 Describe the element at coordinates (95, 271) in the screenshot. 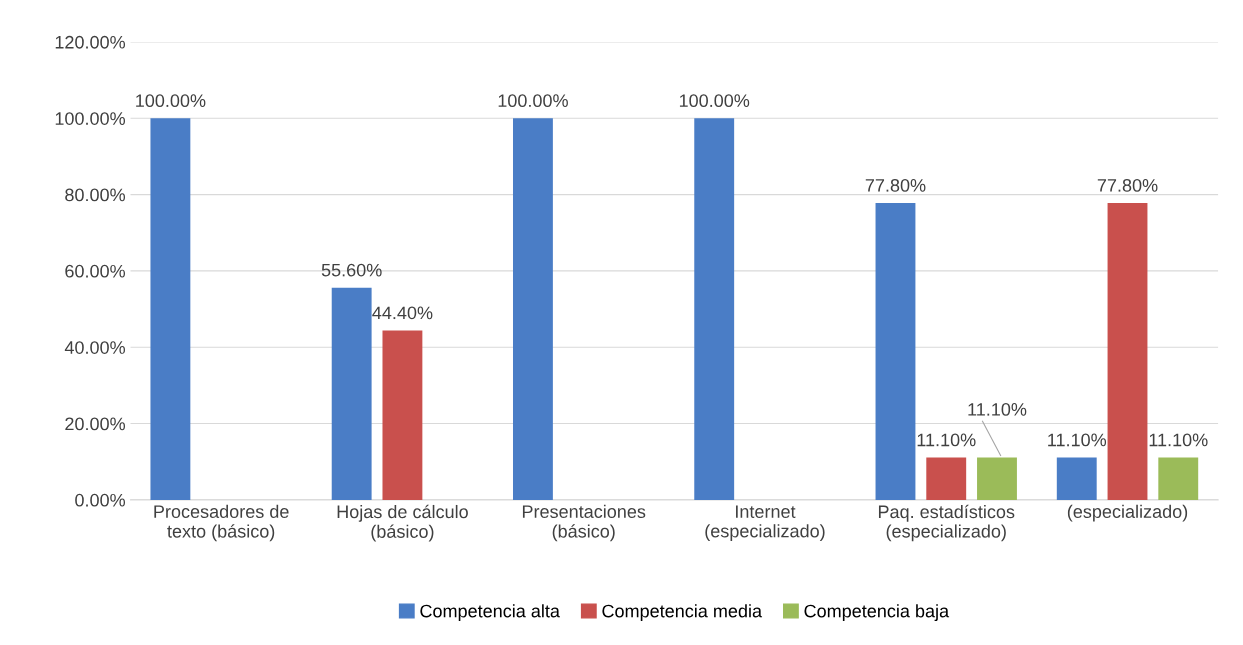

I see `y-tick-label: 60.00%` at that location.